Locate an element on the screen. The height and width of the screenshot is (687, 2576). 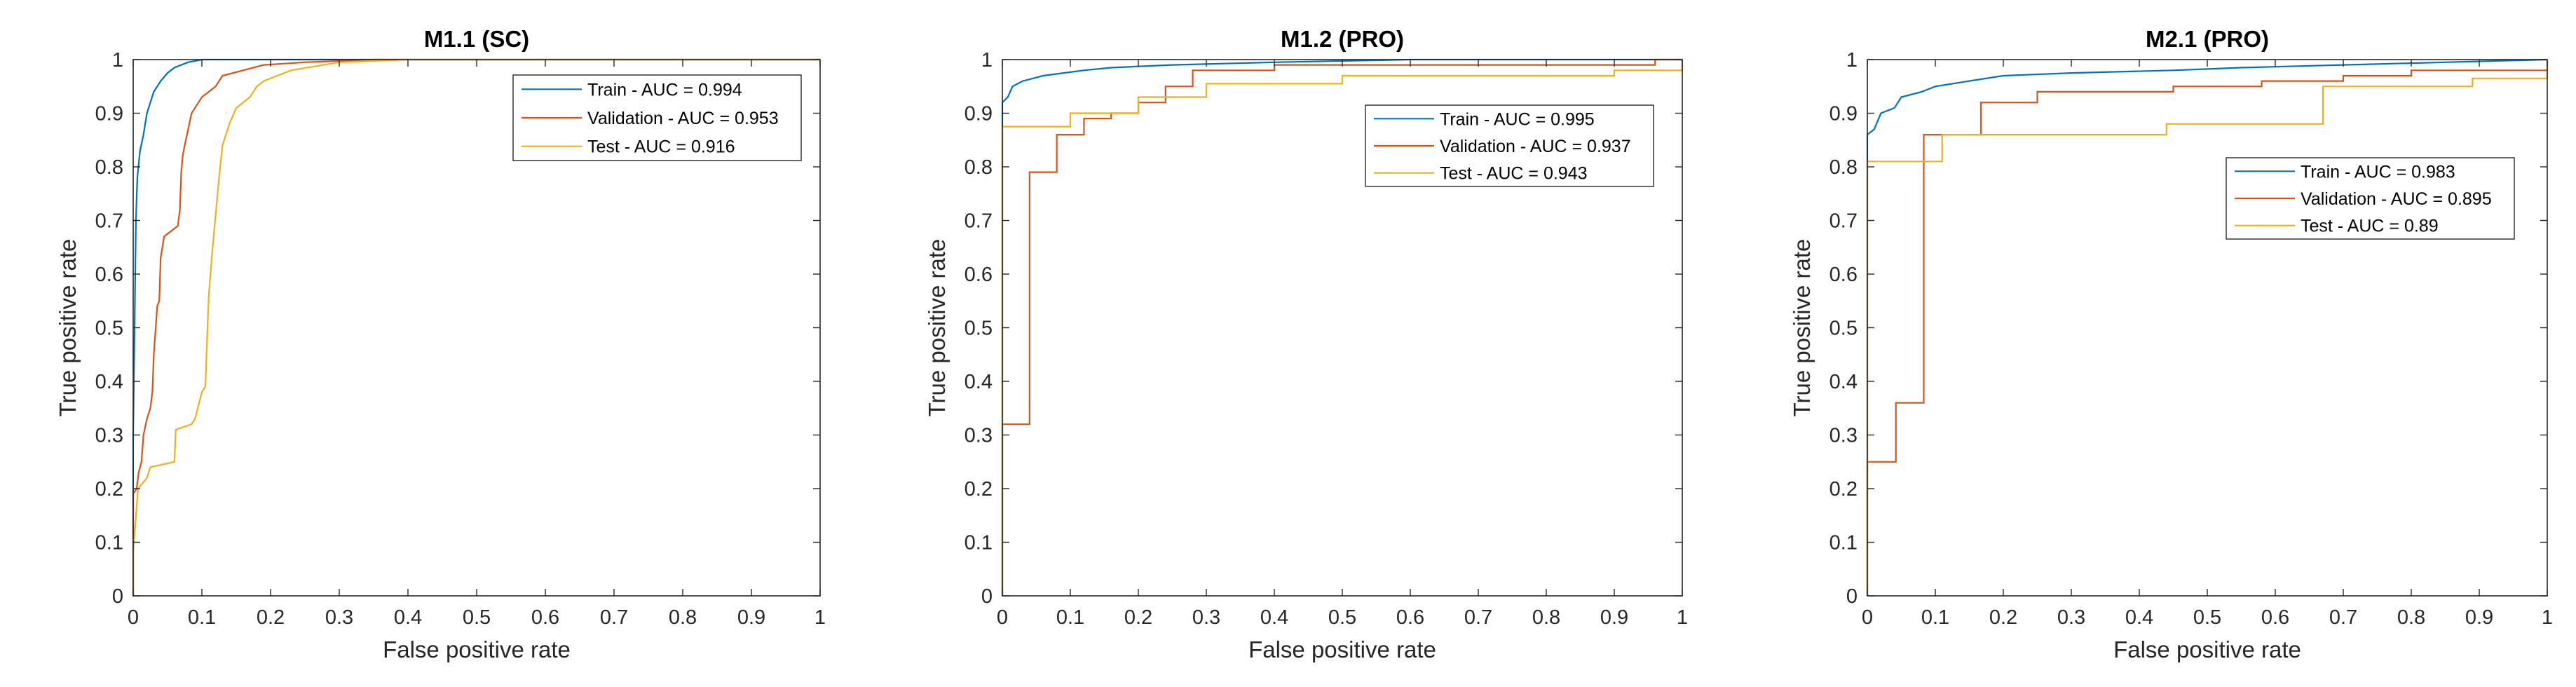
legend-label-train: Train - AUC = 0.994 is located at coordinates (664, 90).